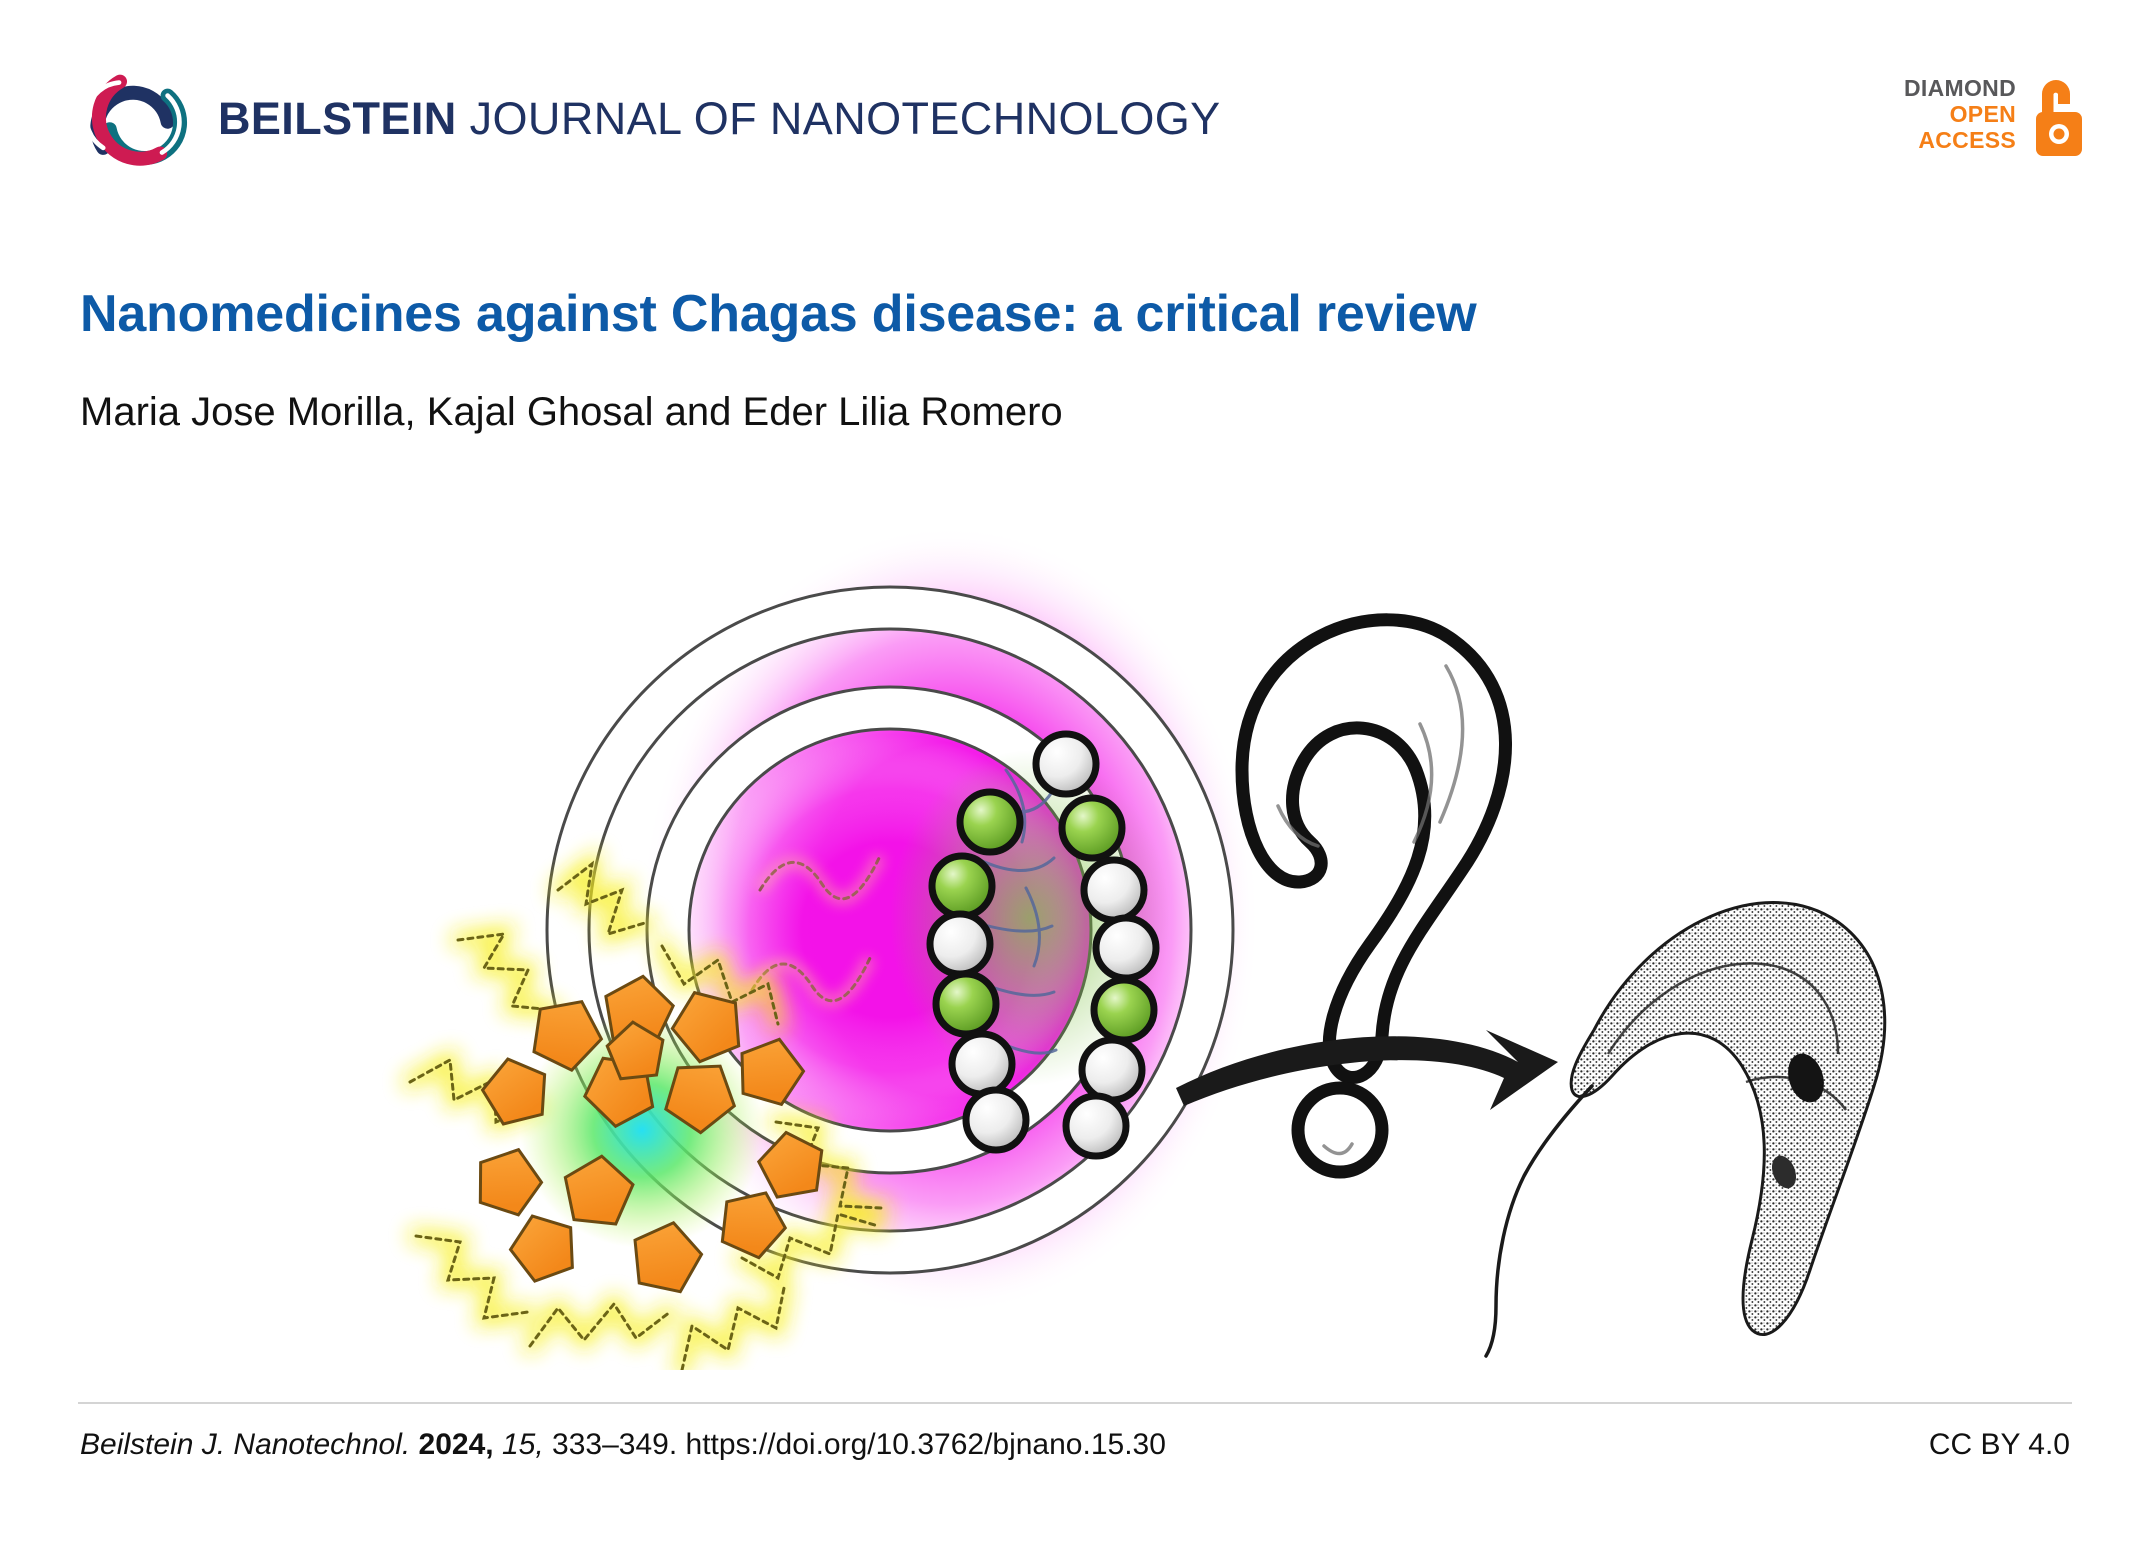  I want to click on citation-journal: Beilstein J. Nanotechnol., so click(245, 1444).